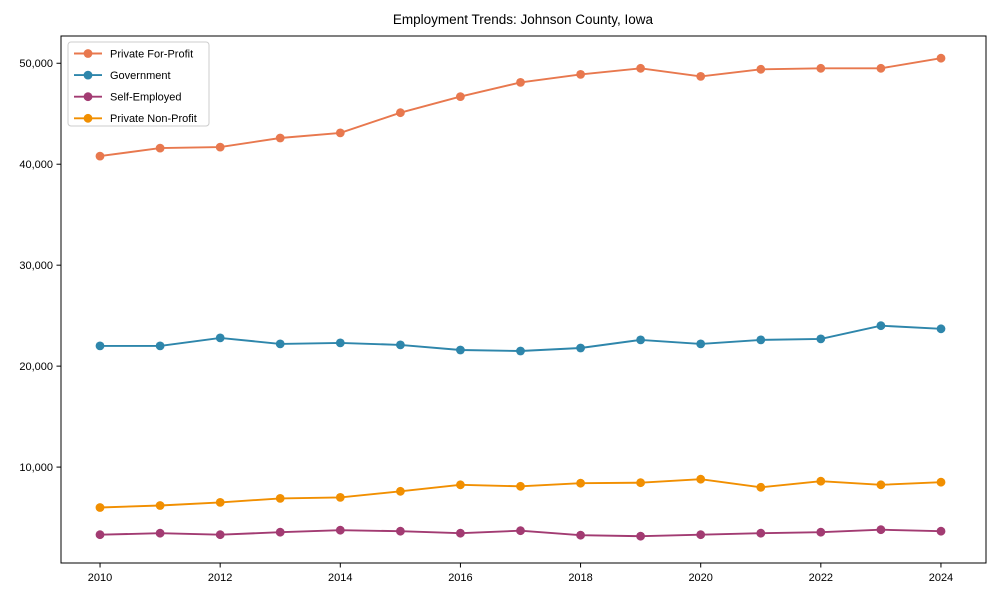 Image resolution: width=1000 pixels, height=600 pixels. What do you see at coordinates (88, 75) in the screenshot?
I see `legend-marker-government` at bounding box center [88, 75].